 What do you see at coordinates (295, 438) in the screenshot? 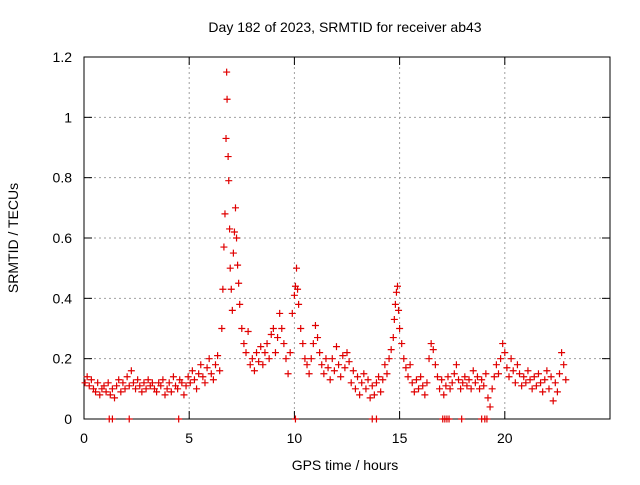
I see `x-tick-label: 10` at bounding box center [295, 438].